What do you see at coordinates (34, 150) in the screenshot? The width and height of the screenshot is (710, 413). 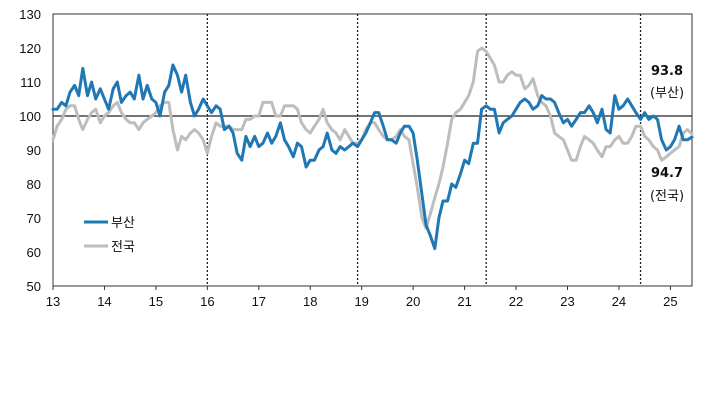 I see `y-tick-label: 90` at bounding box center [34, 150].